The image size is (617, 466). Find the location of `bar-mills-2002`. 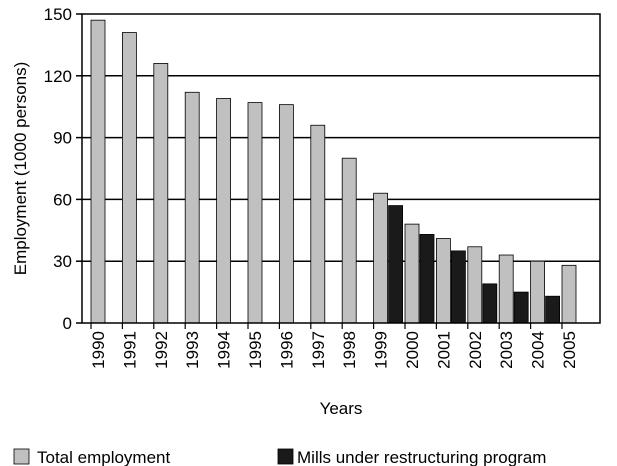

bar-mills-2002 is located at coordinates (490, 303).